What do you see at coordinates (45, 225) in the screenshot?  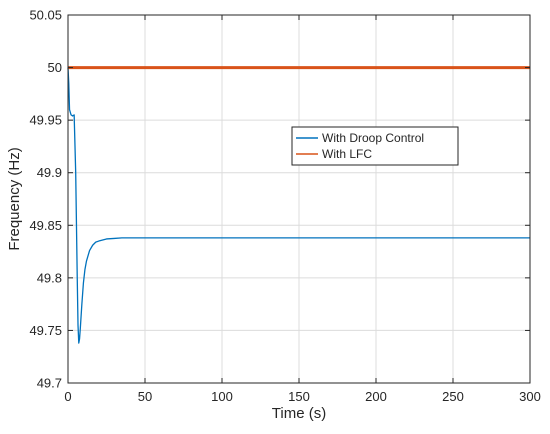 I see `y-tick-label: 49.85` at bounding box center [45, 225].